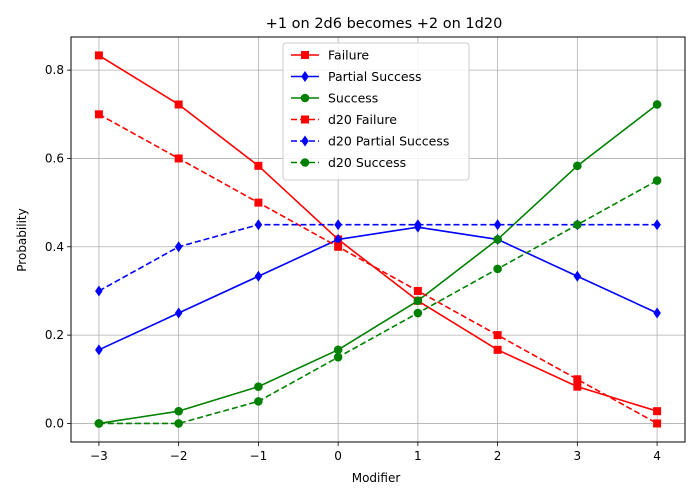 The height and width of the screenshot is (500, 700). Describe the element at coordinates (498, 456) in the screenshot. I see `x-tick-label: 2` at that location.